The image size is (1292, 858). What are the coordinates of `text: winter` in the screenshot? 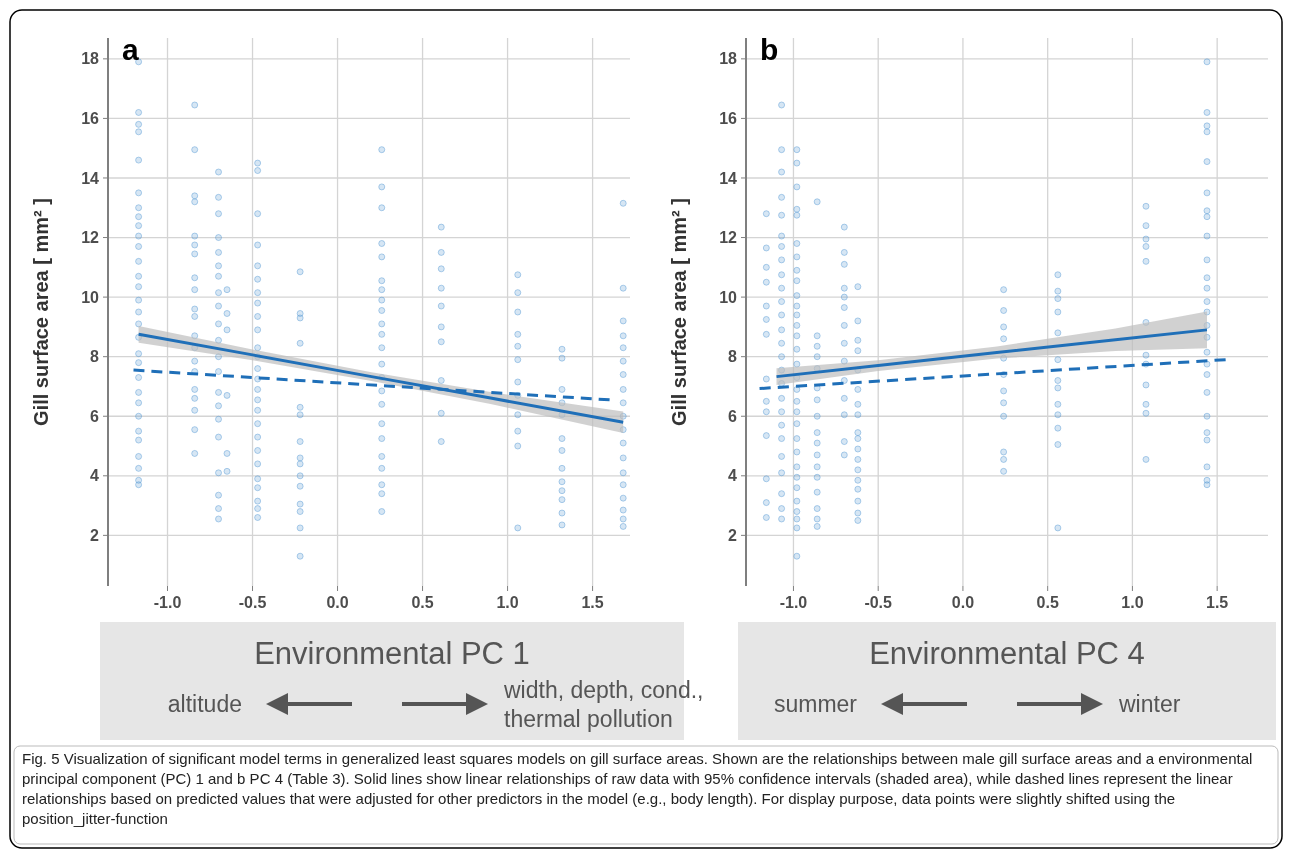 It's located at (1149, 704).